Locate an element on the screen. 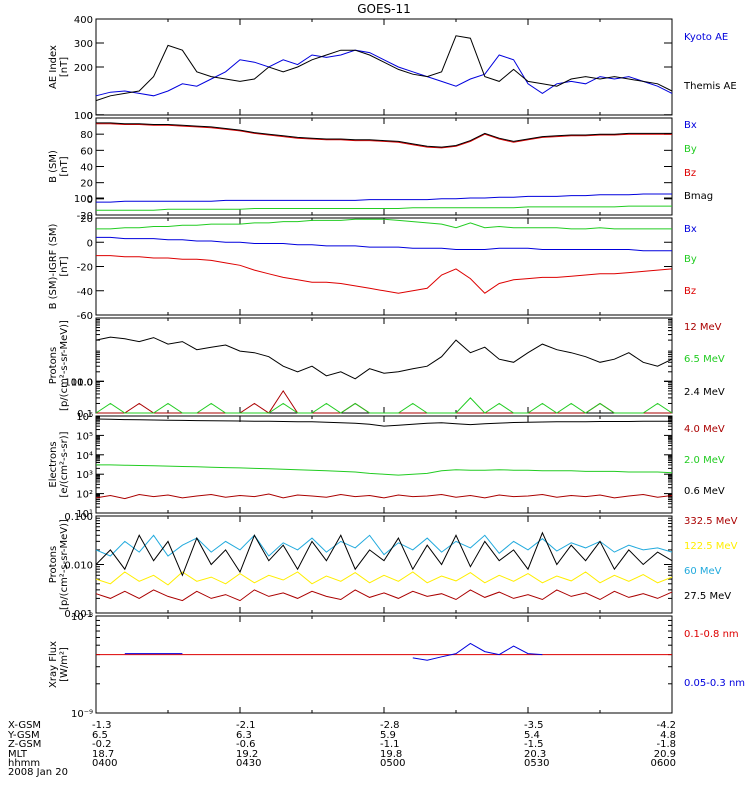 The image size is (750, 804). legend-entry: 2.4 MeV is located at coordinates (704, 392).